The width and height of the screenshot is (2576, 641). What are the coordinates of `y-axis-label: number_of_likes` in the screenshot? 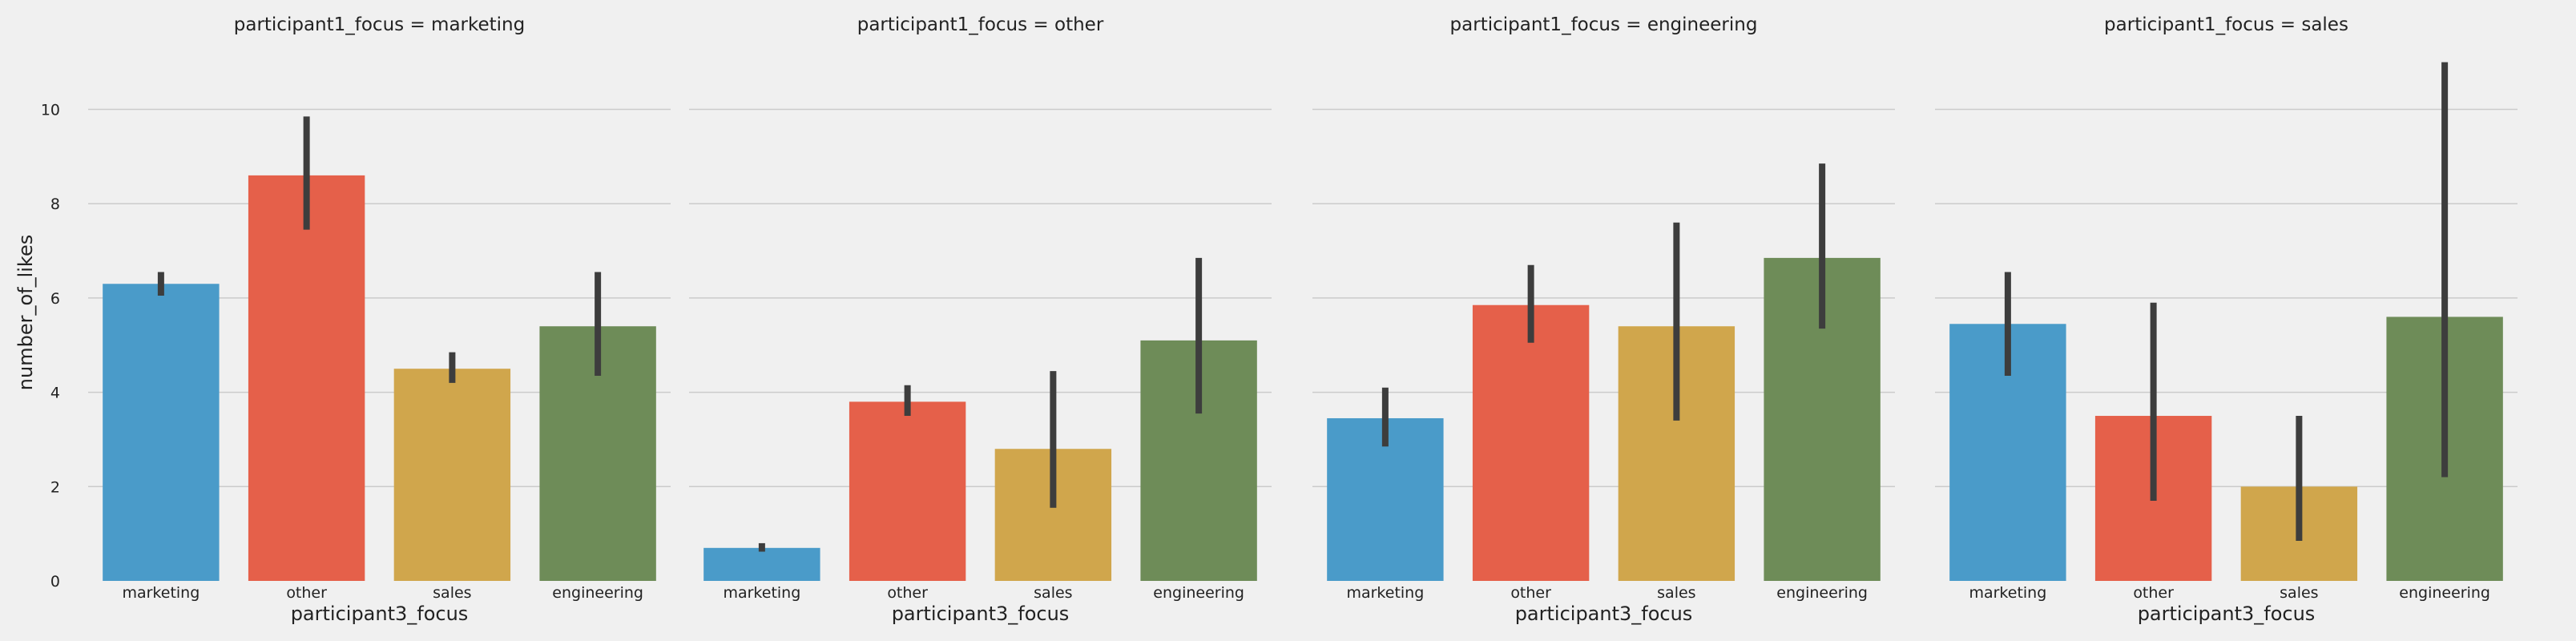 It's located at (25, 312).